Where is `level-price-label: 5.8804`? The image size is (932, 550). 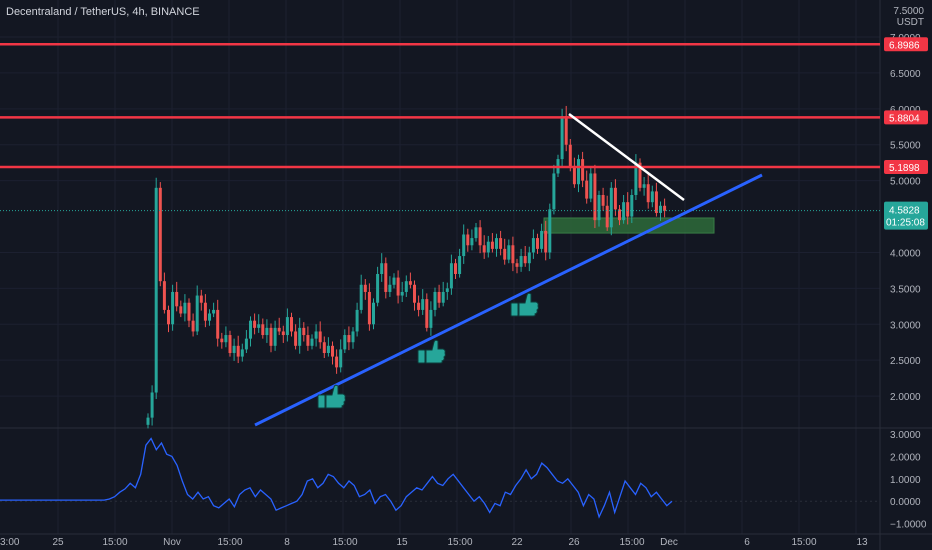
level-price-label: 5.8804 is located at coordinates (904, 118).